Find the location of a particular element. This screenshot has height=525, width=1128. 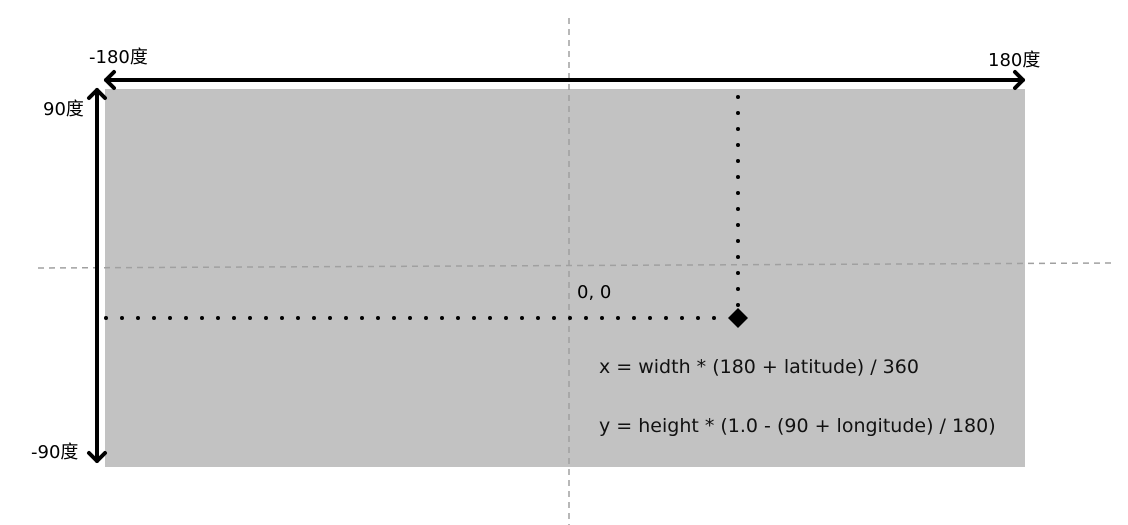

origin-label: 0, 0 is located at coordinates (594, 292).